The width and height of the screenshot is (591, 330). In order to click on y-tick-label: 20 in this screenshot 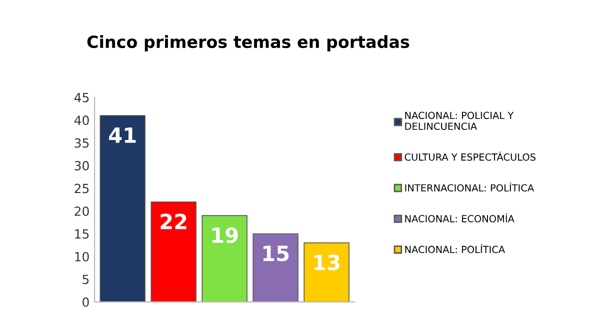, I will do `click(81, 211)`.